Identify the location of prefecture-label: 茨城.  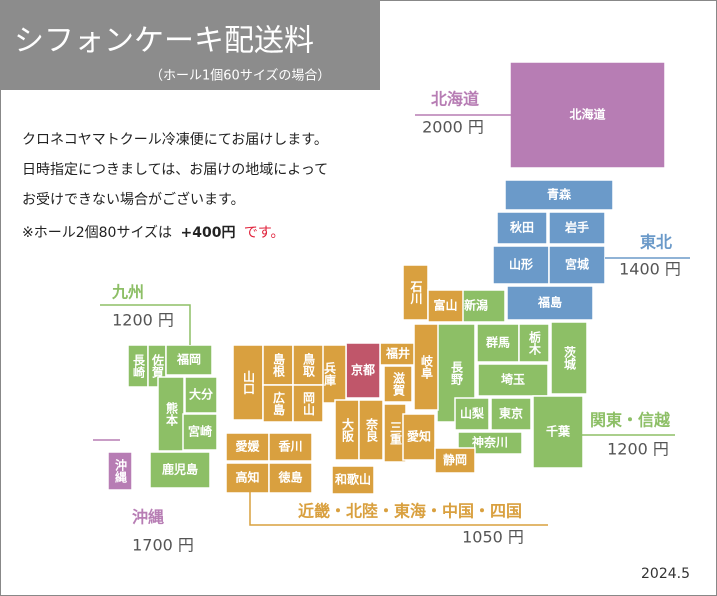
(570, 358).